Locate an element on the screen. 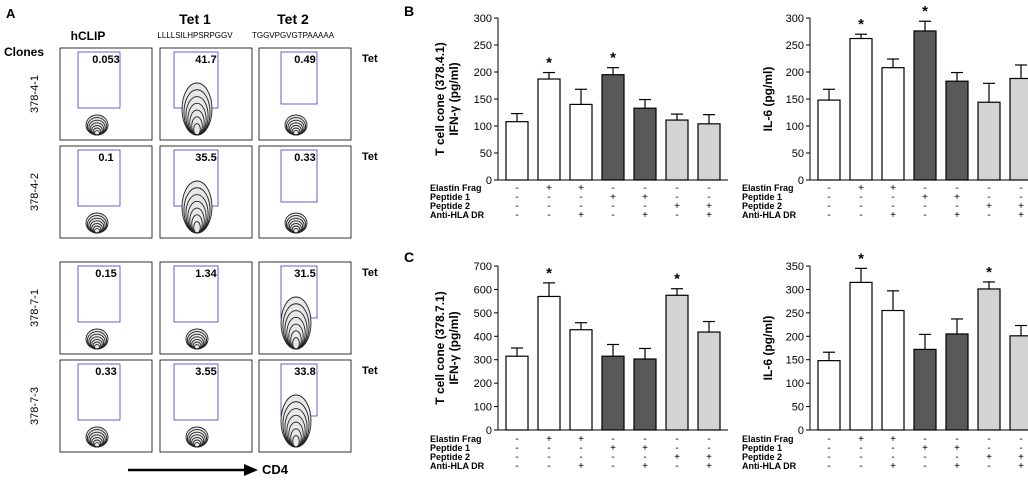  gate-percentage: 41.7 is located at coordinates (205, 60).